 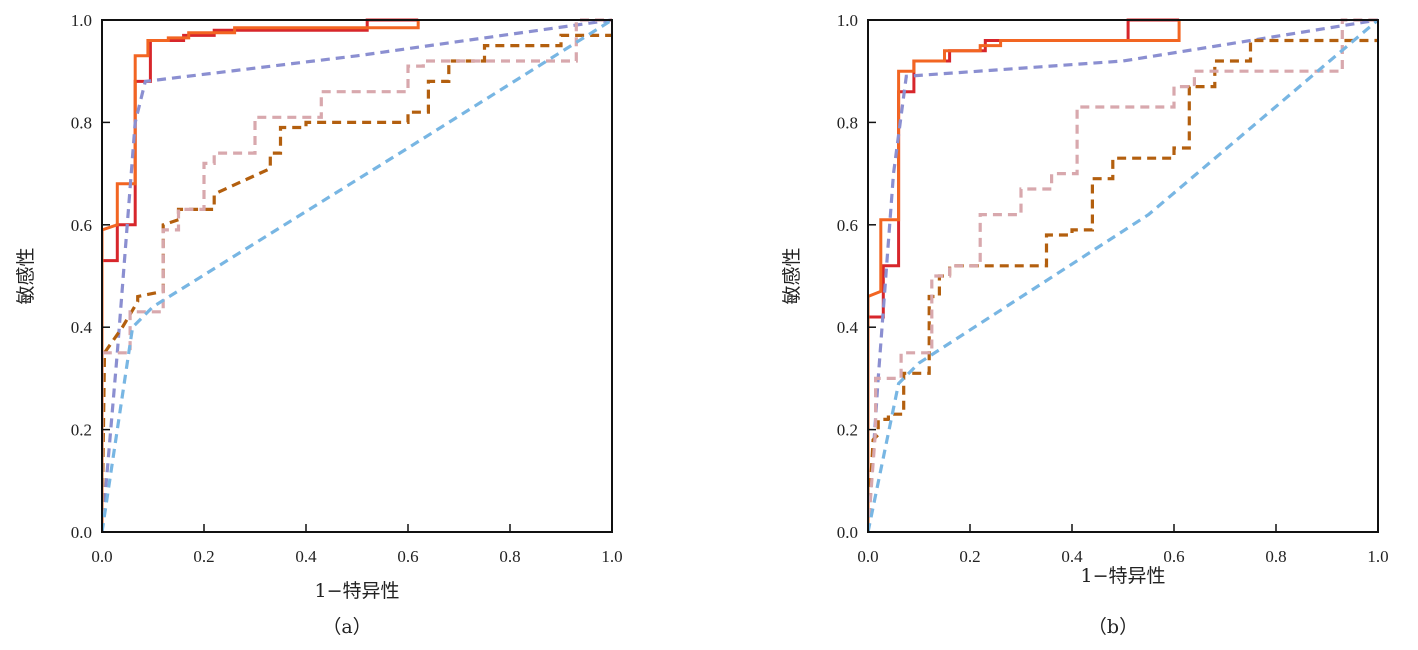 I want to click on panel-a-y-axis-label: 敏感性, so click(x=26, y=275).